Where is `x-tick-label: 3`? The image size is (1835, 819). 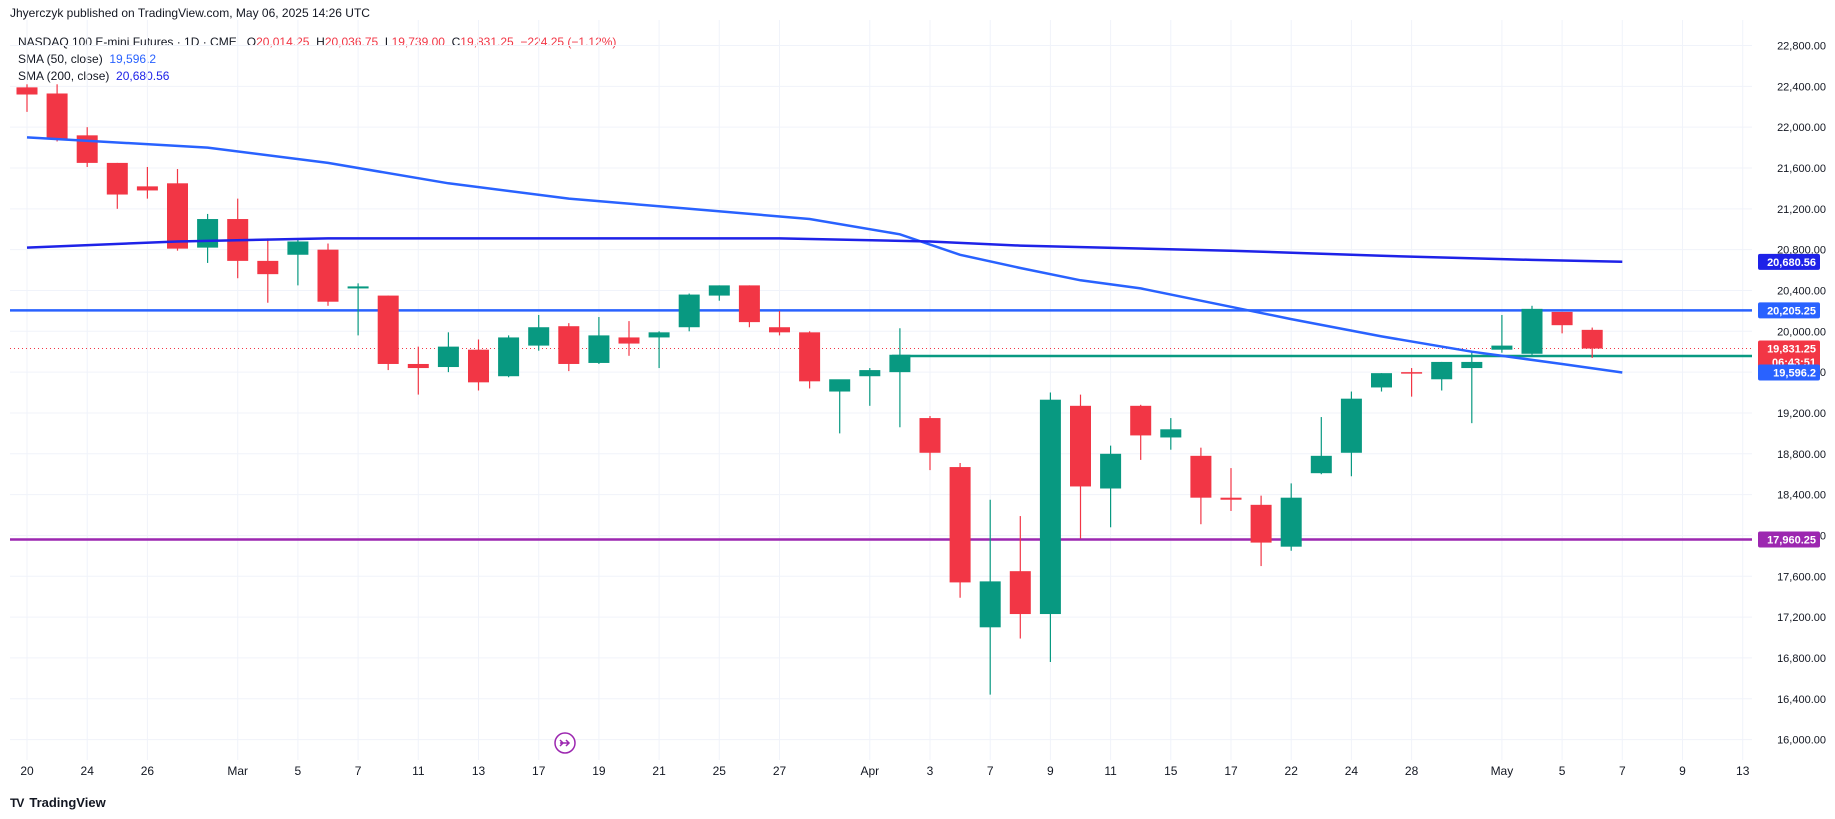
x-tick-label: 3 is located at coordinates (930, 771).